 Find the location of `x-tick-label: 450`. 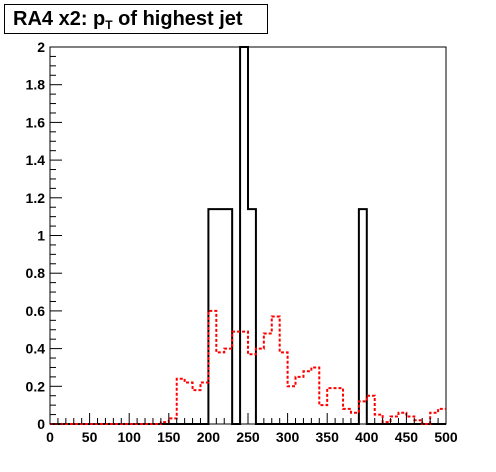

x-tick-label: 450 is located at coordinates (407, 437).